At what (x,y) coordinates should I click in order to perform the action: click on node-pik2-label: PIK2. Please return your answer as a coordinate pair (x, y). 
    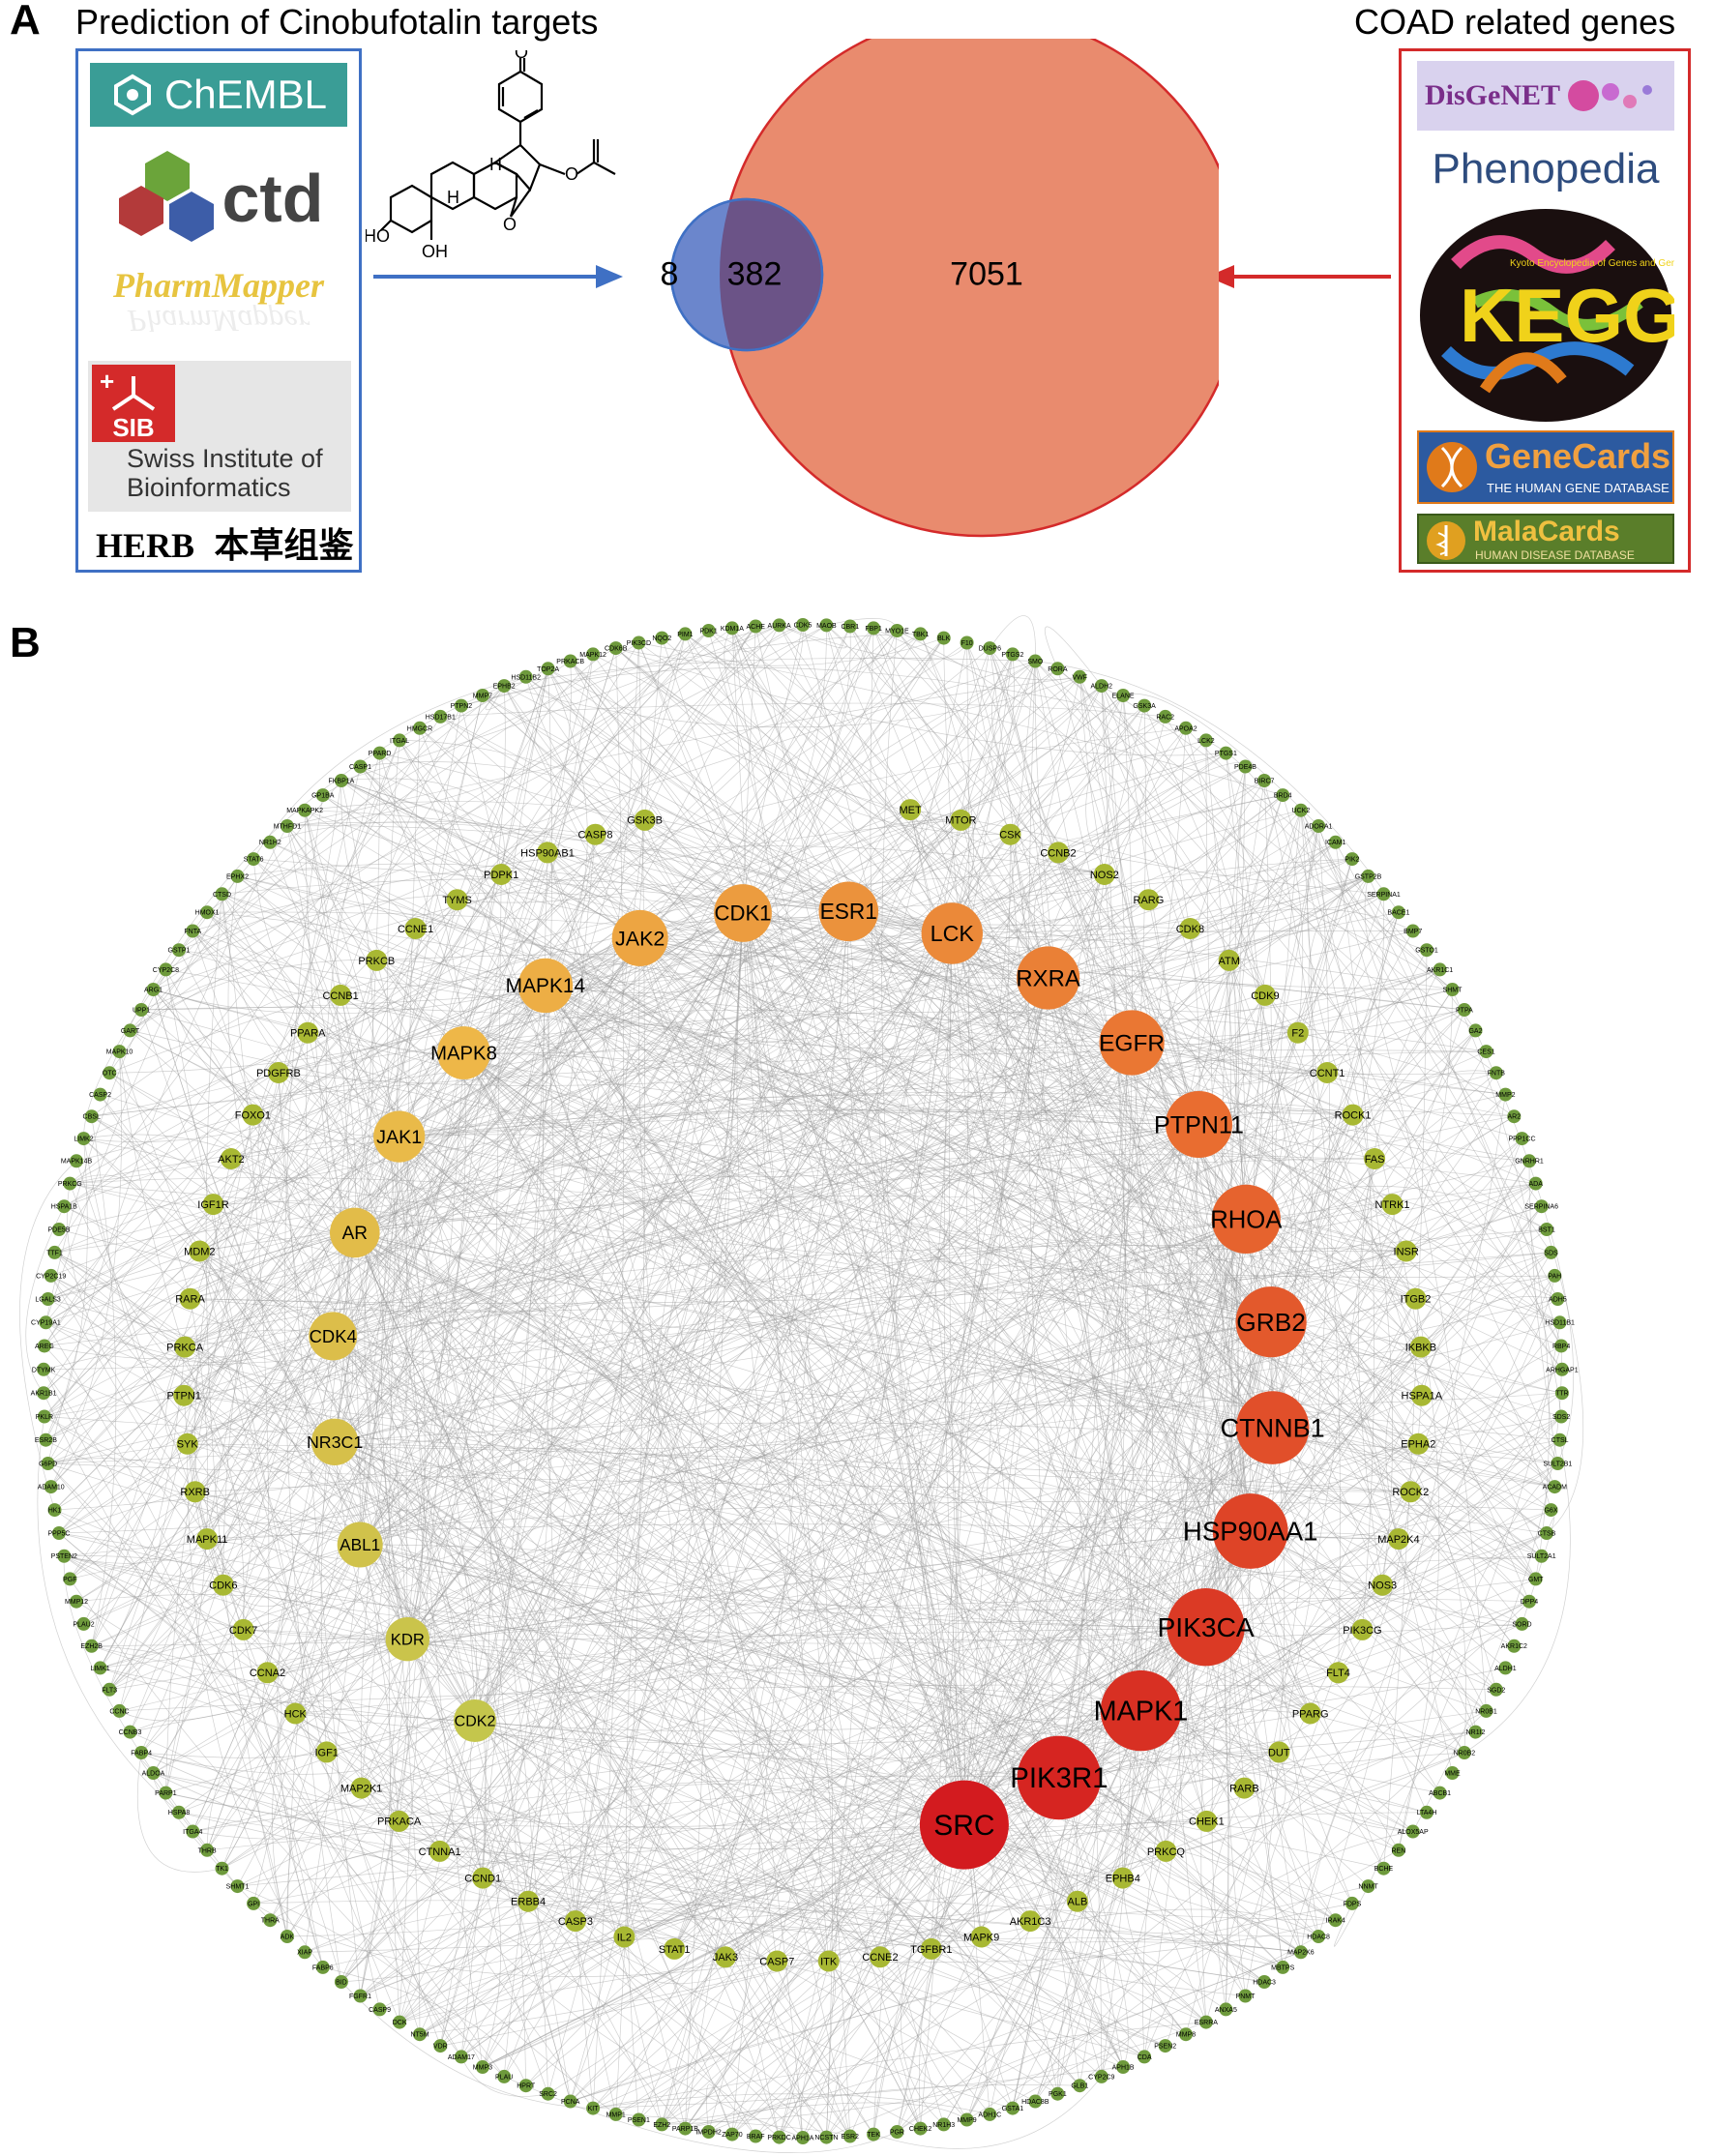
    Looking at the image, I should click on (1352, 860).